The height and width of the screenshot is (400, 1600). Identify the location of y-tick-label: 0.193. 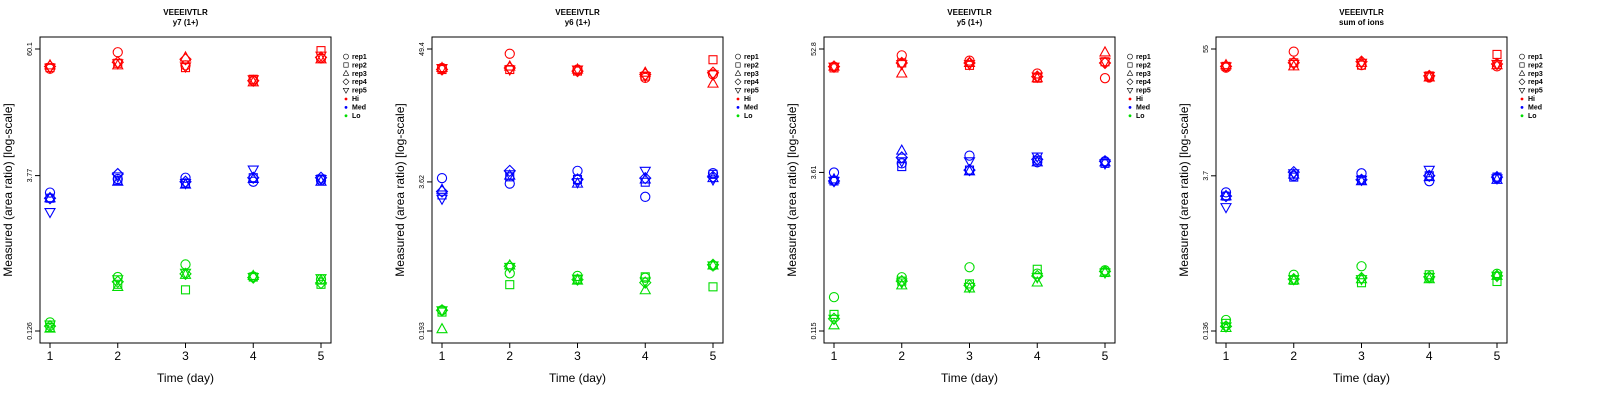
(422, 331).